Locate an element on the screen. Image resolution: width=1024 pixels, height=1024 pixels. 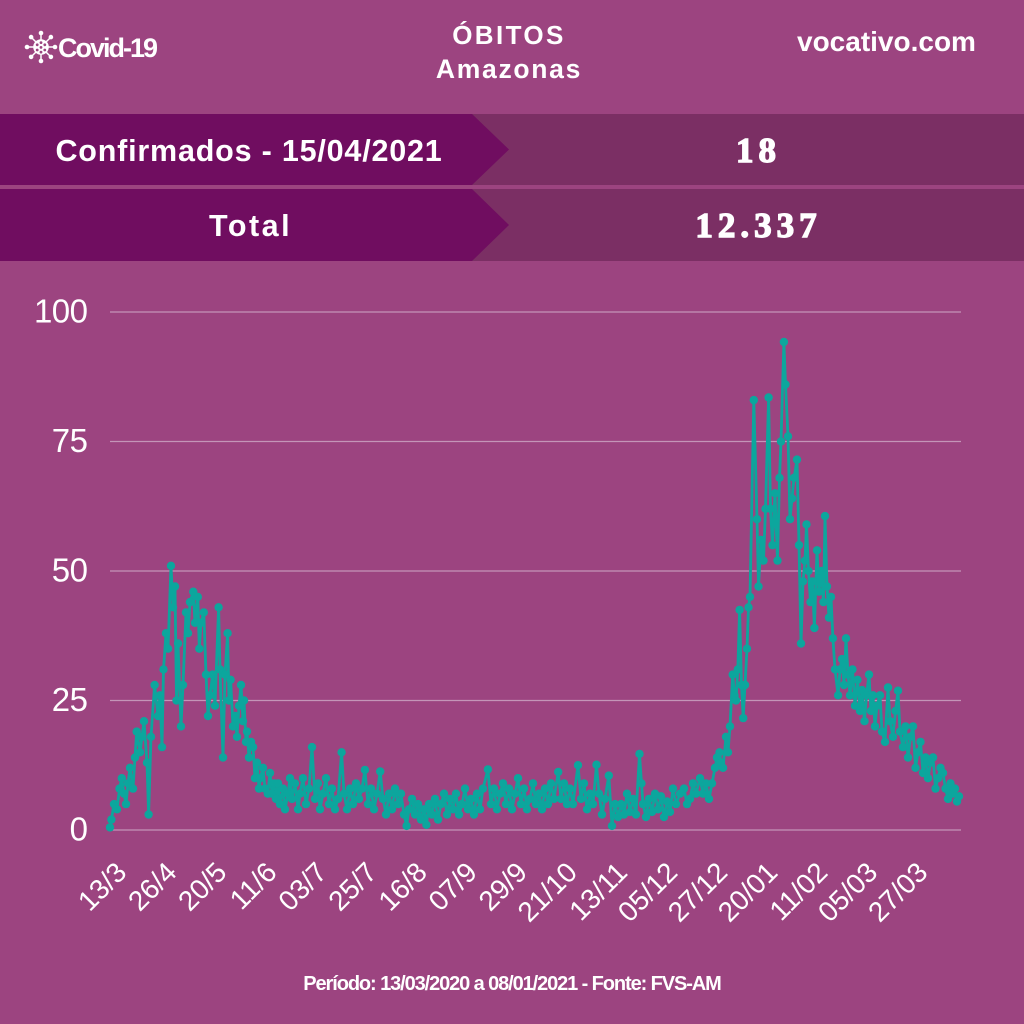
svg-text: 07/9 is located at coordinates (452, 886).